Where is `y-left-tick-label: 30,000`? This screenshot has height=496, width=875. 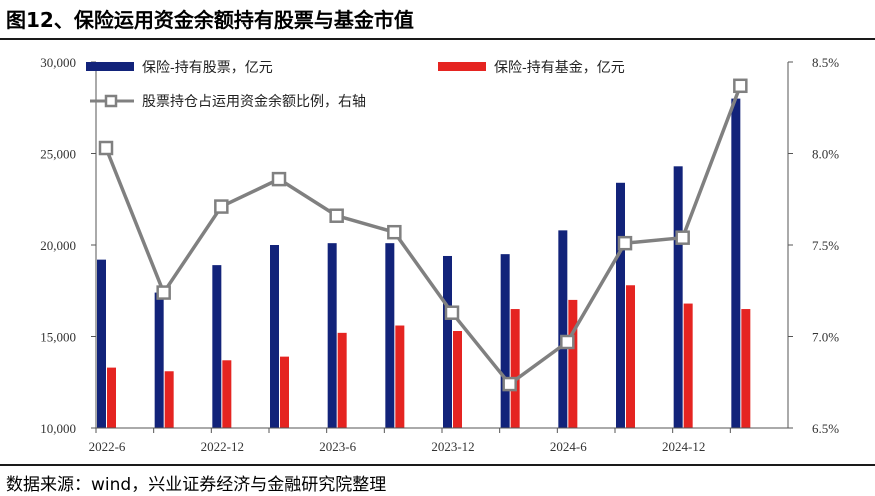
y-left-tick-label: 30,000 is located at coordinates (58, 62).